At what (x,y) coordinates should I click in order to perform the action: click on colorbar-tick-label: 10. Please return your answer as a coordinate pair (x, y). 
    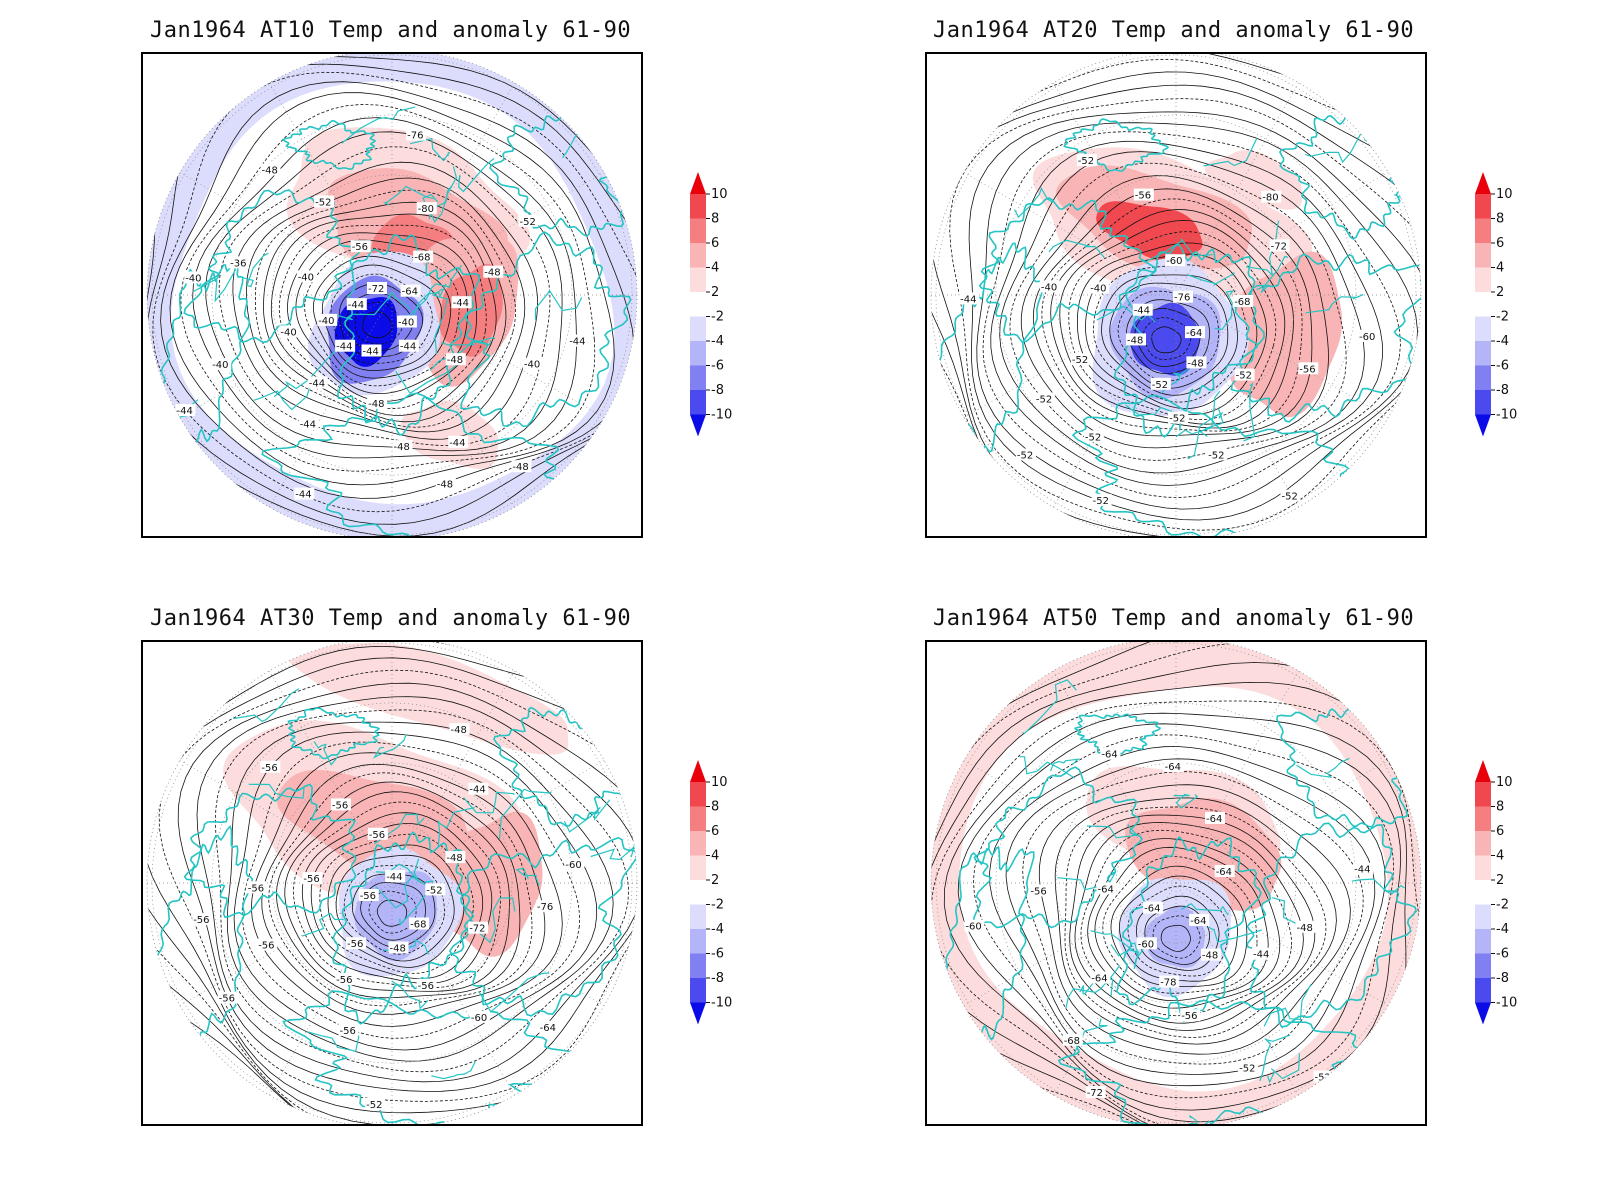
    Looking at the image, I should click on (719, 194).